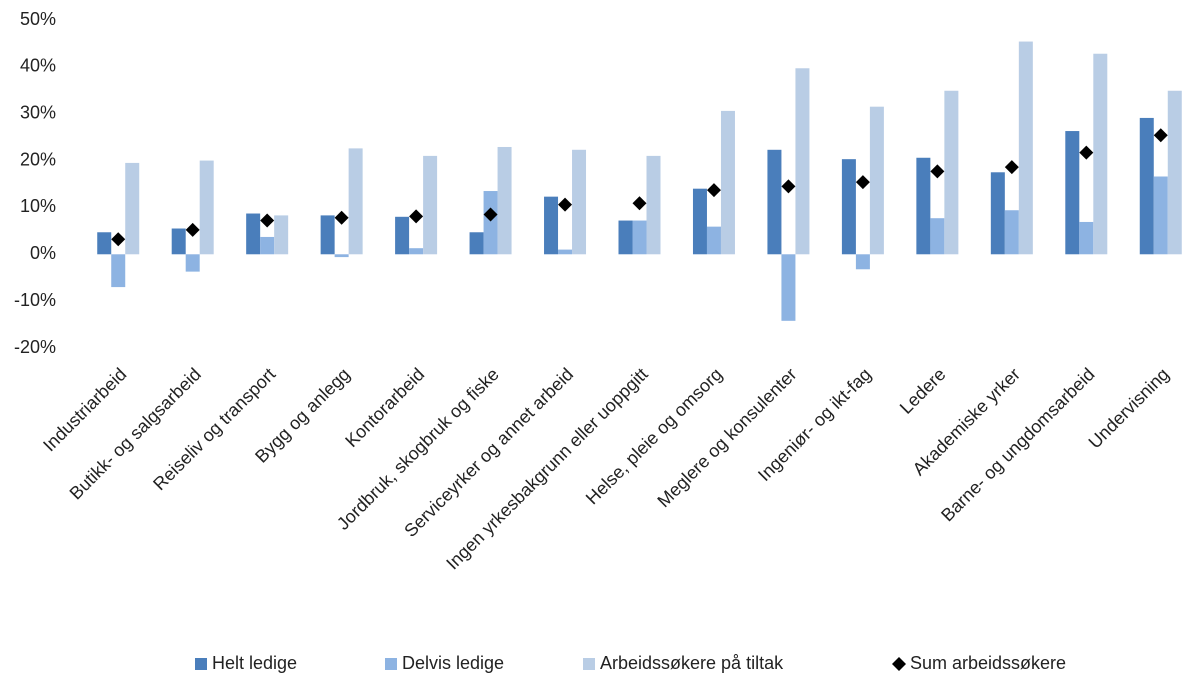 Image resolution: width=1203 pixels, height=677 pixels. What do you see at coordinates (38, 159) in the screenshot?
I see `y-tick-label: 20%` at bounding box center [38, 159].